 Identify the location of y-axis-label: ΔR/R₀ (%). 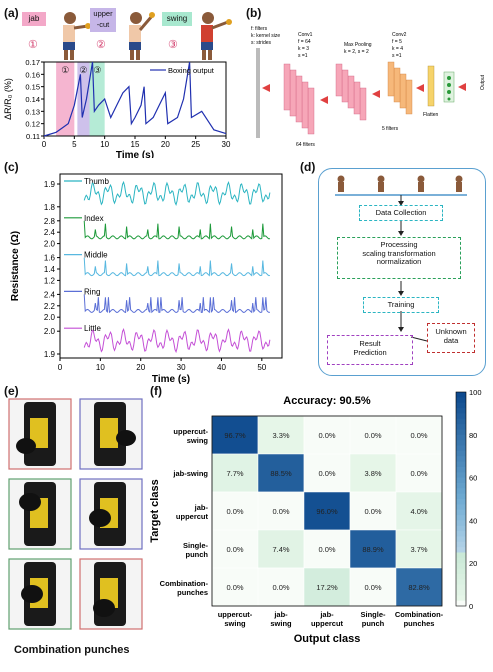
(8, 99).